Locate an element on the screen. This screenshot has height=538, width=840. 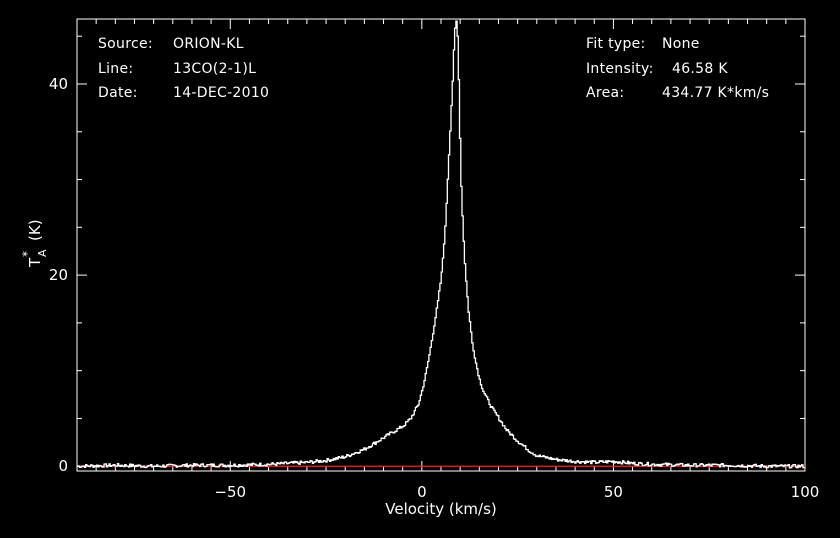
line-label: Line: is located at coordinates (116, 69).